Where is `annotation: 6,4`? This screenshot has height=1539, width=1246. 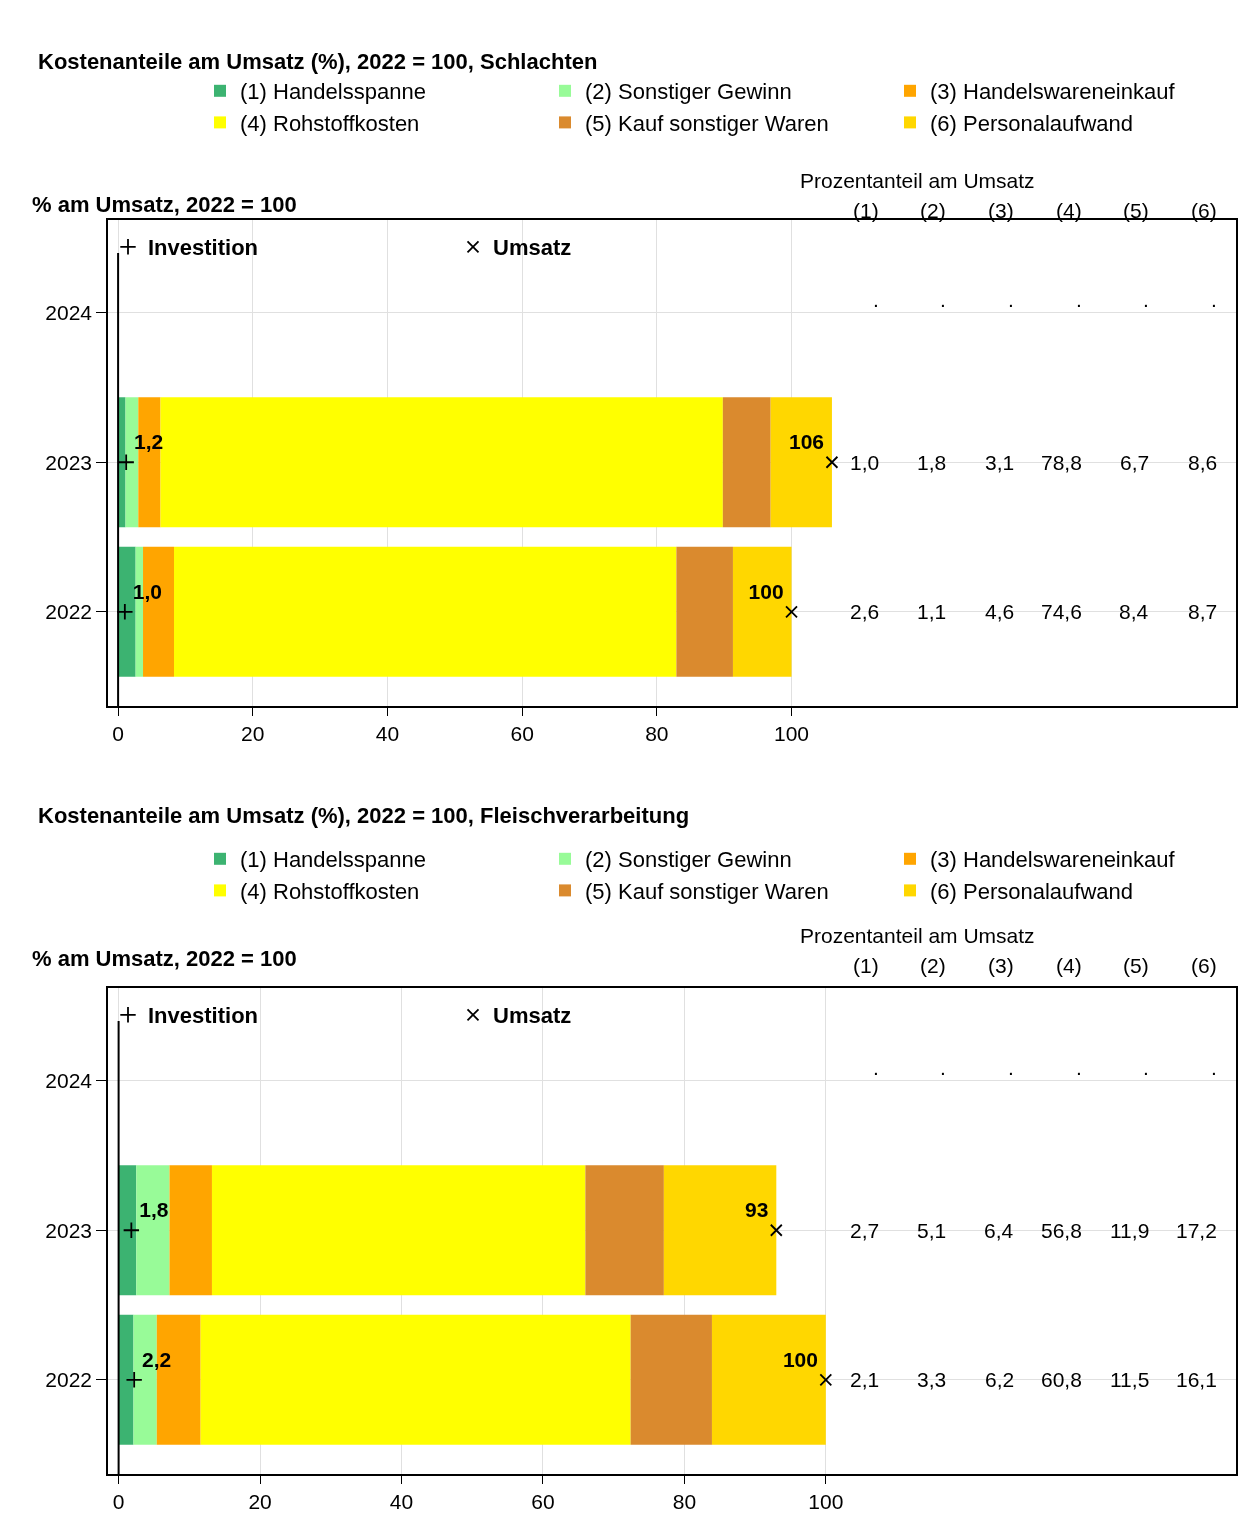
annotation: 6,4 is located at coordinates (999, 1230).